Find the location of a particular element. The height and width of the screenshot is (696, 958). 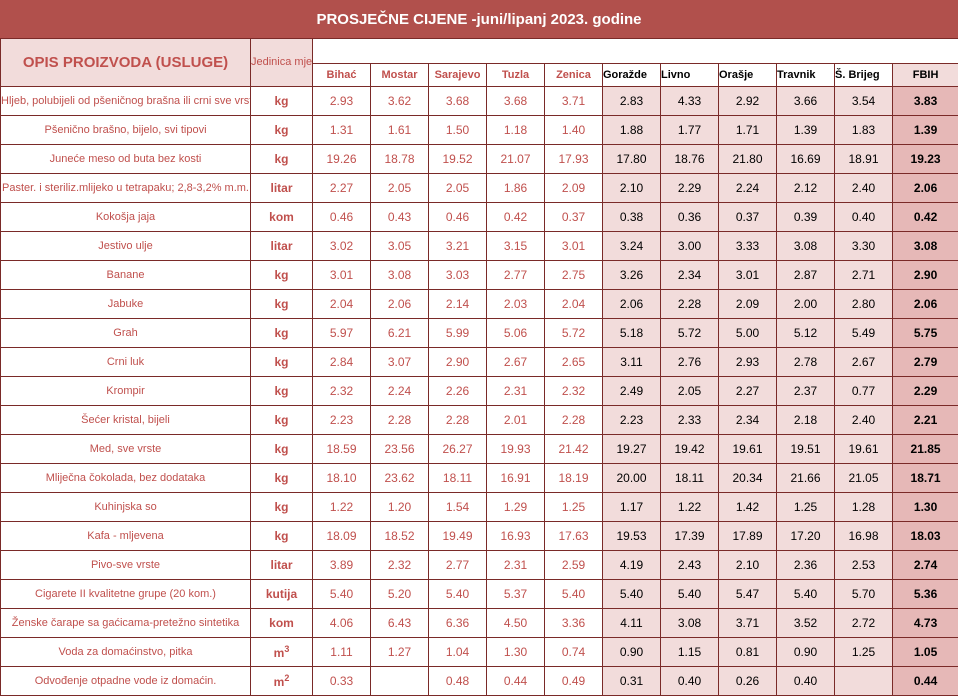

price-cell: 1.11 is located at coordinates (342, 652).